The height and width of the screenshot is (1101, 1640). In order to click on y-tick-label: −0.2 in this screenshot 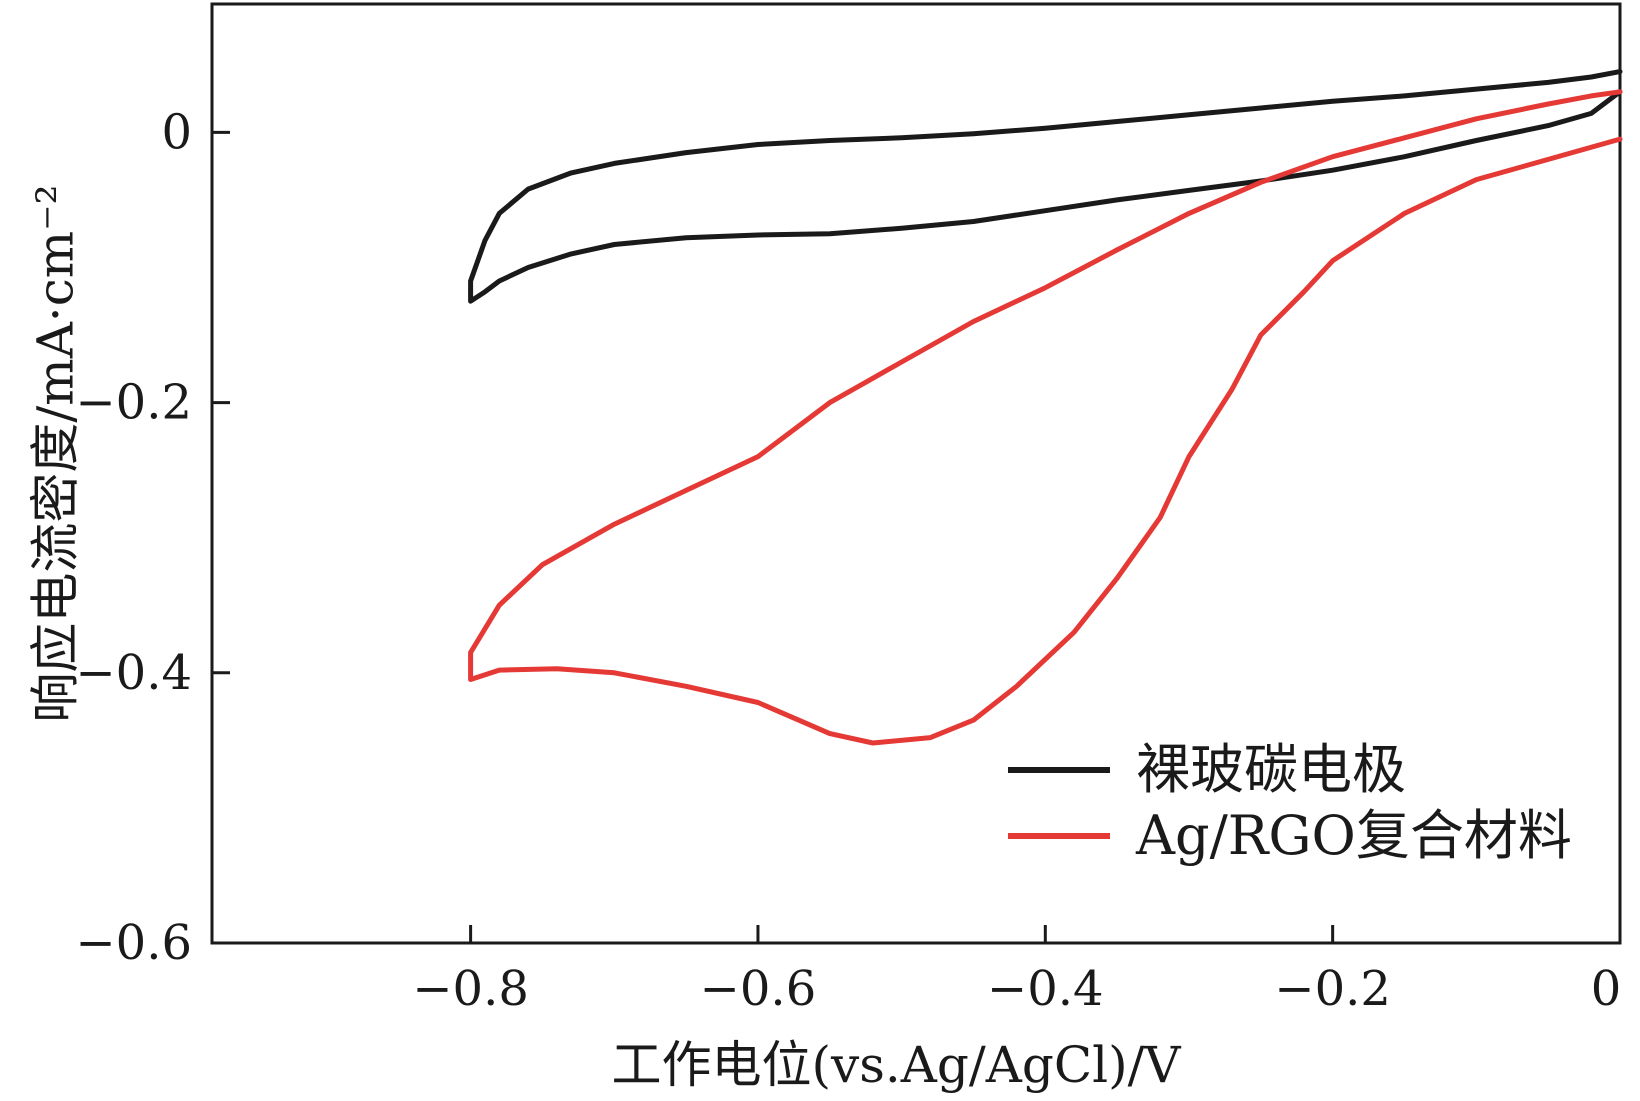, I will do `click(133, 403)`.